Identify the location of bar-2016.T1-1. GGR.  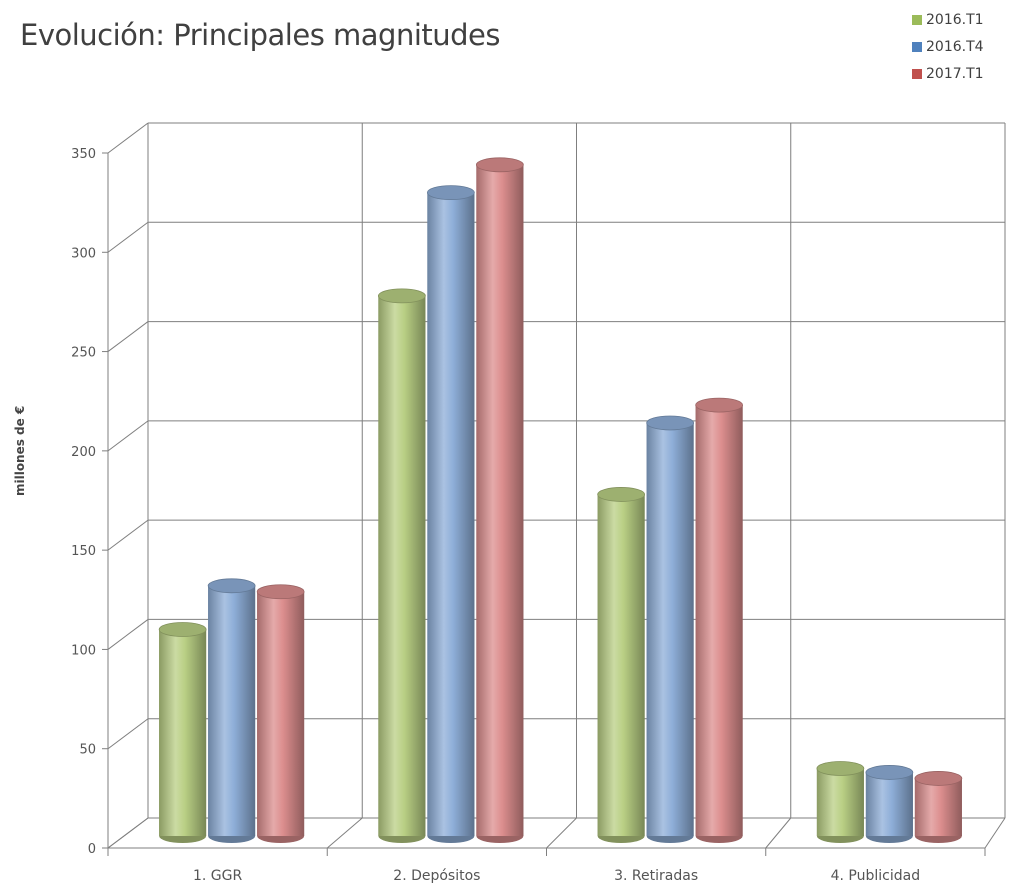
(182, 732).